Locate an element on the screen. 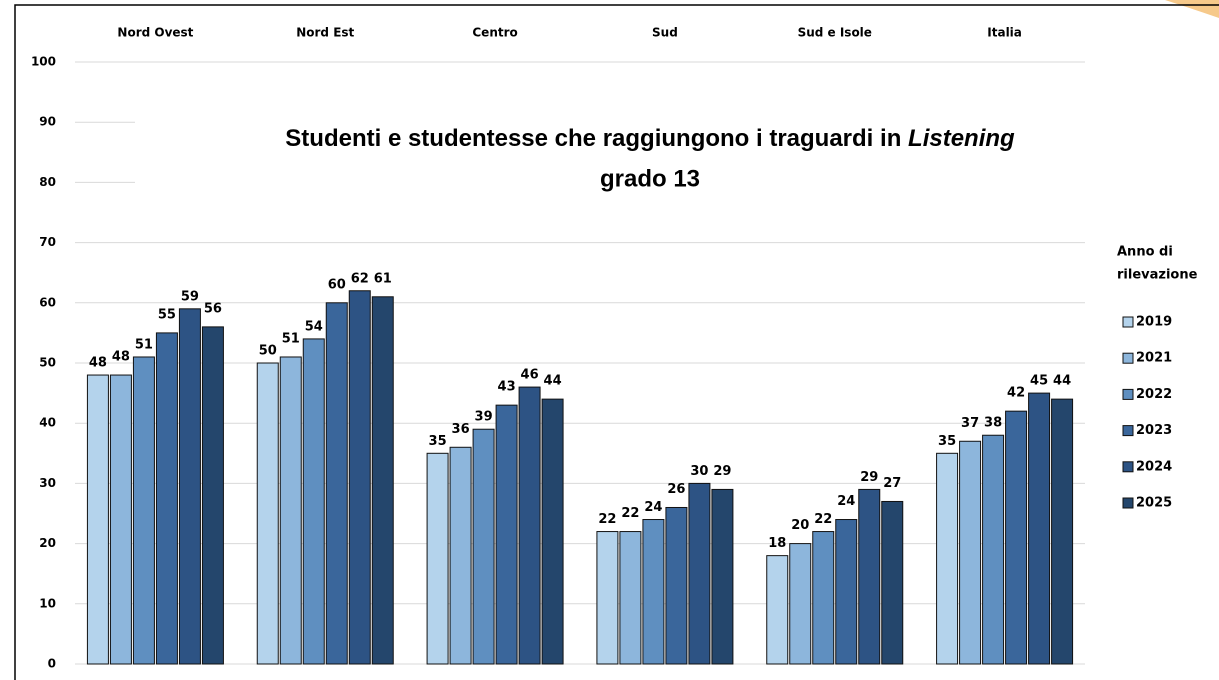  data-label: 59 is located at coordinates (190, 296).